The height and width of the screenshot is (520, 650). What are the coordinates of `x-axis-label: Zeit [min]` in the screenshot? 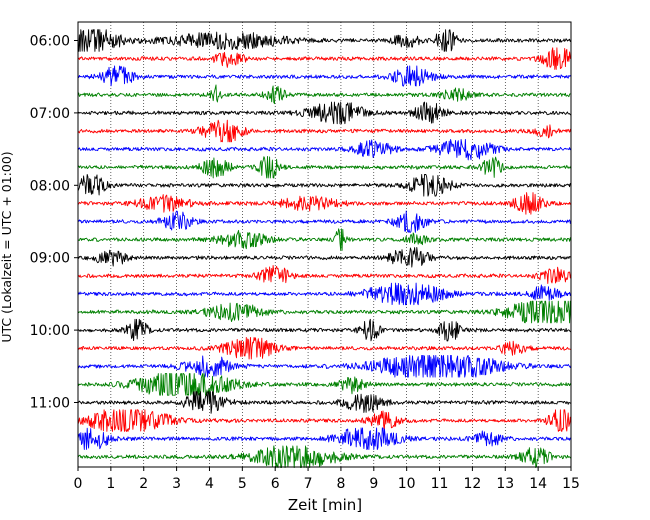 It's located at (325, 505).